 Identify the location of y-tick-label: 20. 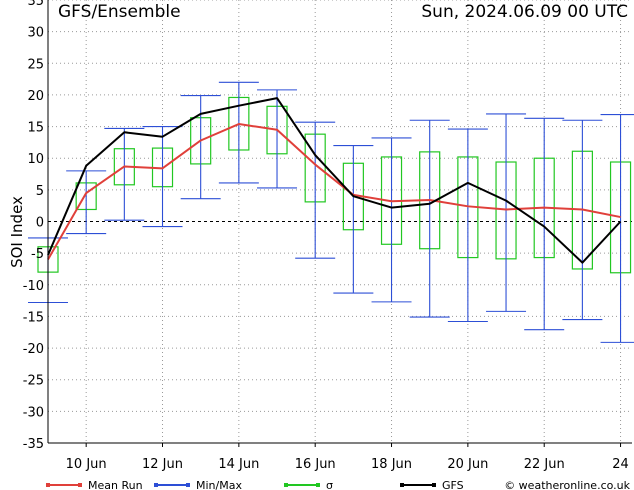
(35, 96).